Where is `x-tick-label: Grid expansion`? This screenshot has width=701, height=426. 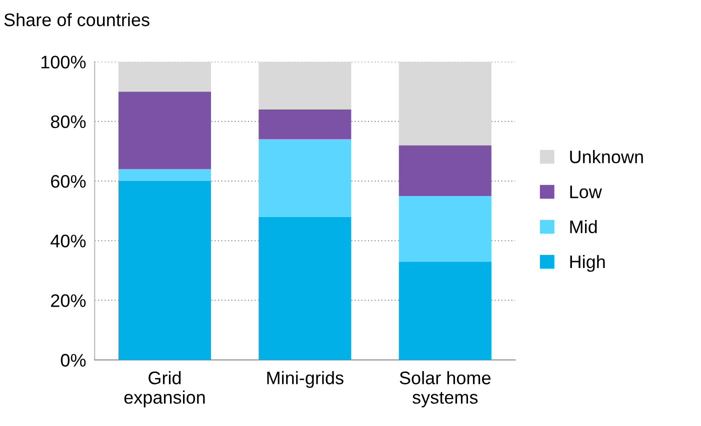
x-tick-label: Grid expansion is located at coordinates (164, 389).